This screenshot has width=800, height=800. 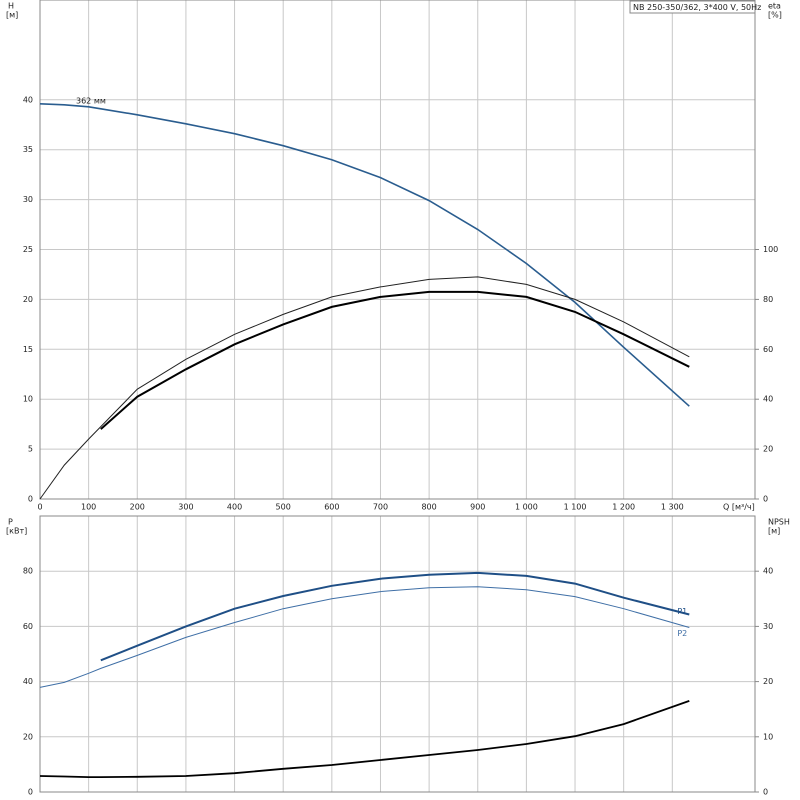 I want to click on y2-tick-label: 60, so click(x=768, y=349).